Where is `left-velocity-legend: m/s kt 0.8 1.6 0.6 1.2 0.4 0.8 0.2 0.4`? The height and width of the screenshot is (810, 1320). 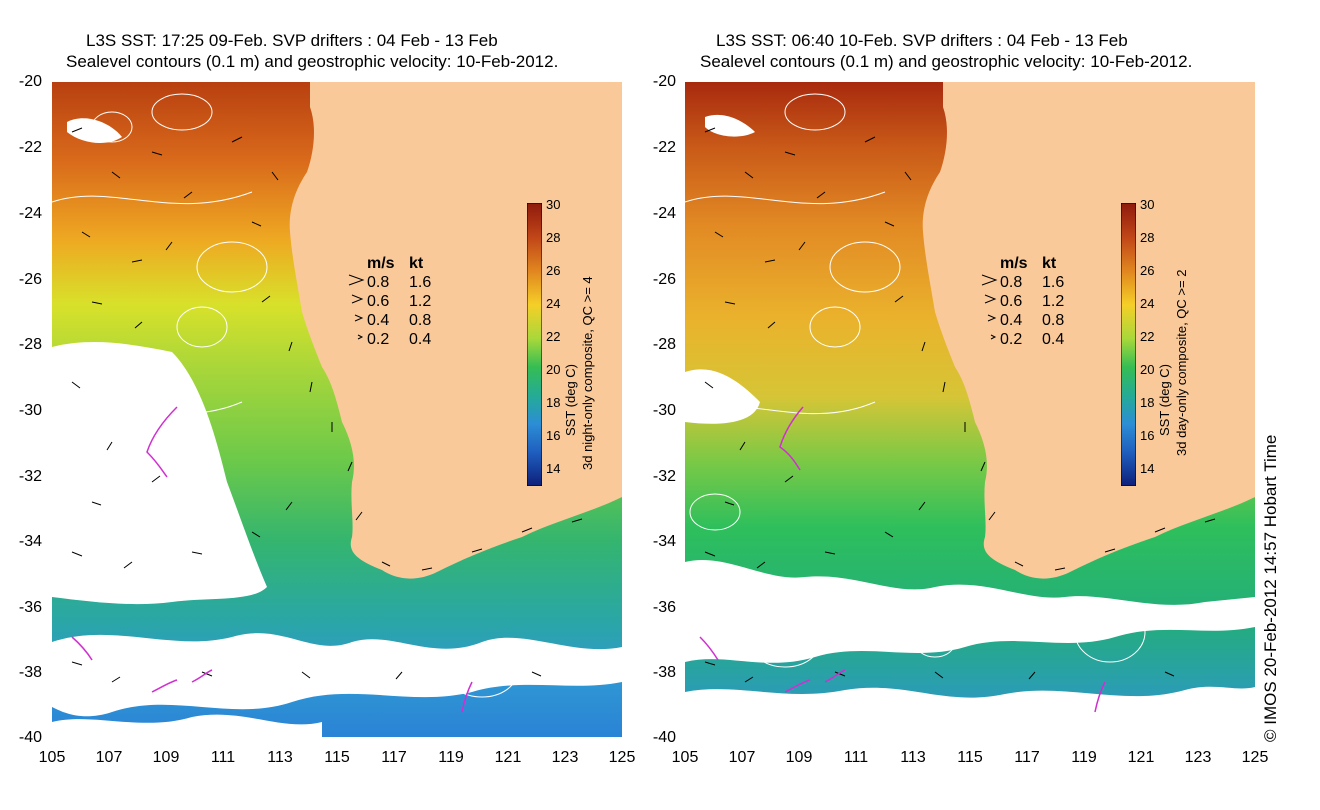 left-velocity-legend: m/s kt 0.8 1.6 0.6 1.2 0.4 0.8 0.2 0.4 is located at coordinates (397, 301).